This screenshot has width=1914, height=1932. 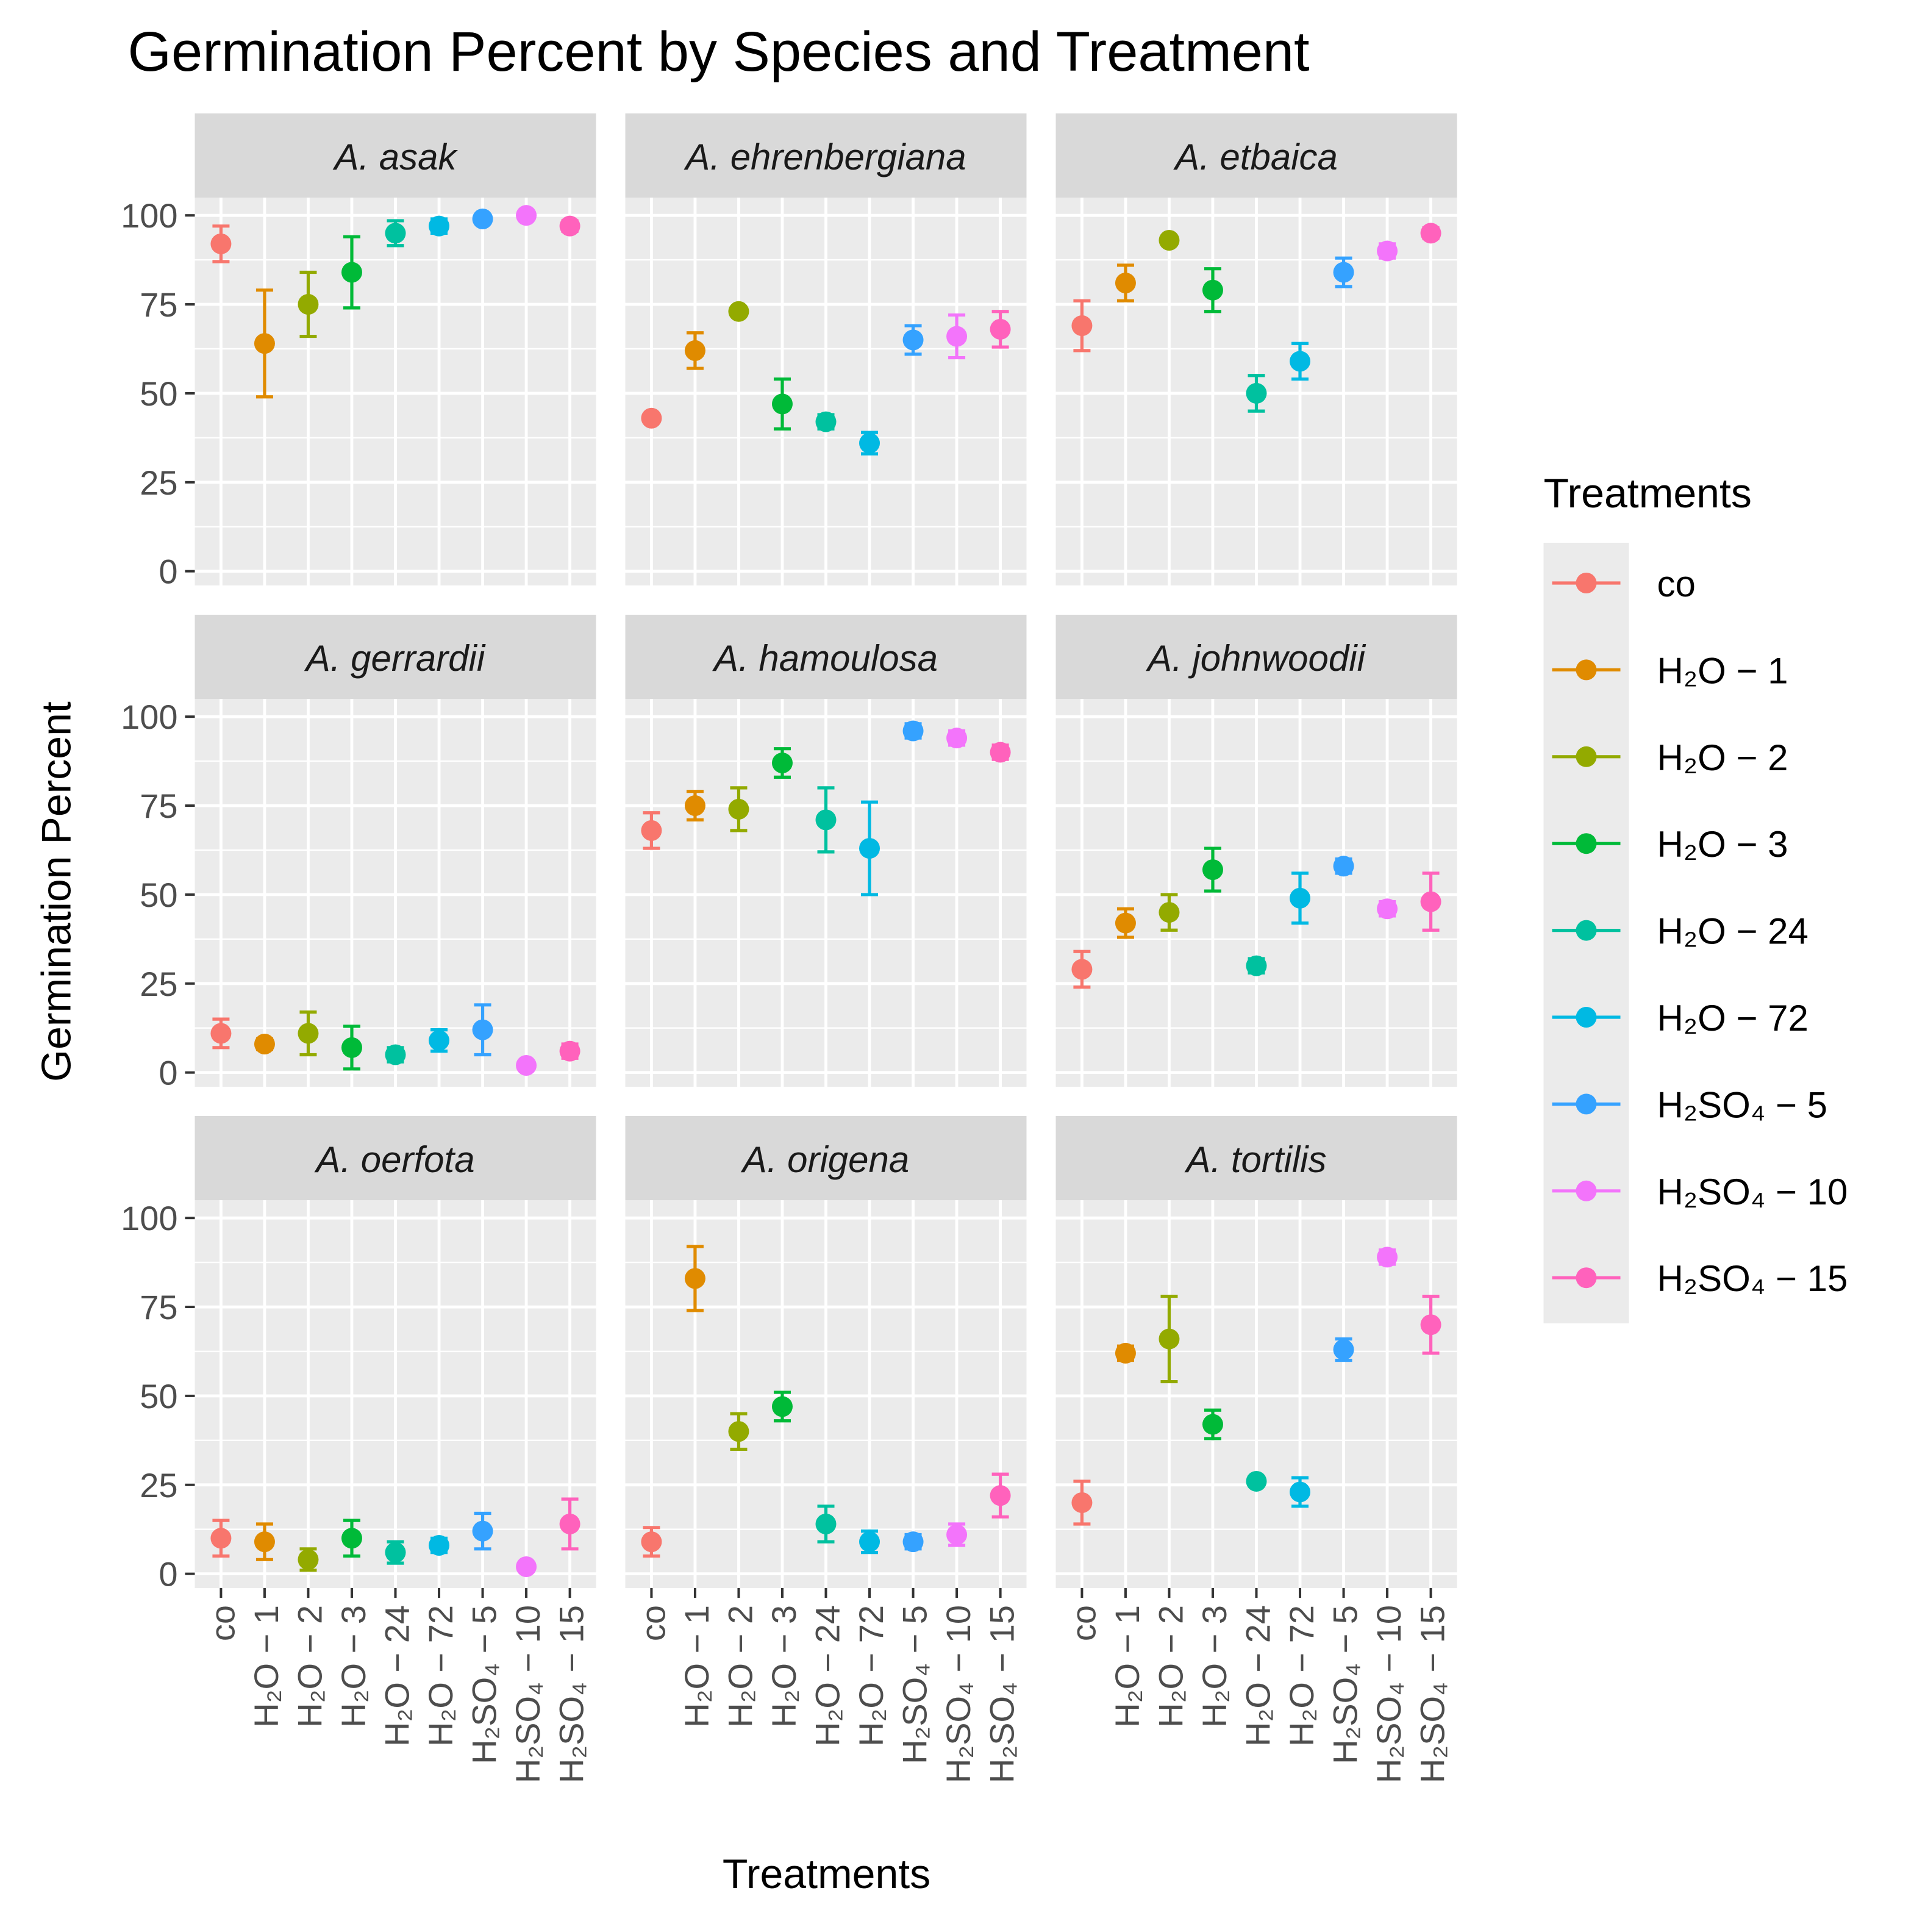 What do you see at coordinates (1723, 670) in the screenshot?
I see `legend-label: H₂O − 1` at bounding box center [1723, 670].